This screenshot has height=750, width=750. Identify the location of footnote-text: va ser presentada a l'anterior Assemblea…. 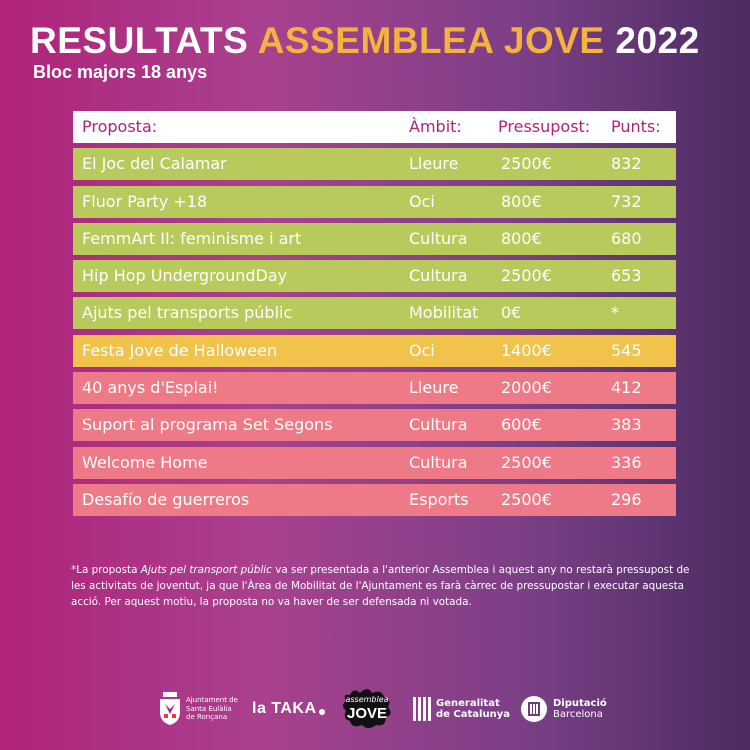
(380, 586).